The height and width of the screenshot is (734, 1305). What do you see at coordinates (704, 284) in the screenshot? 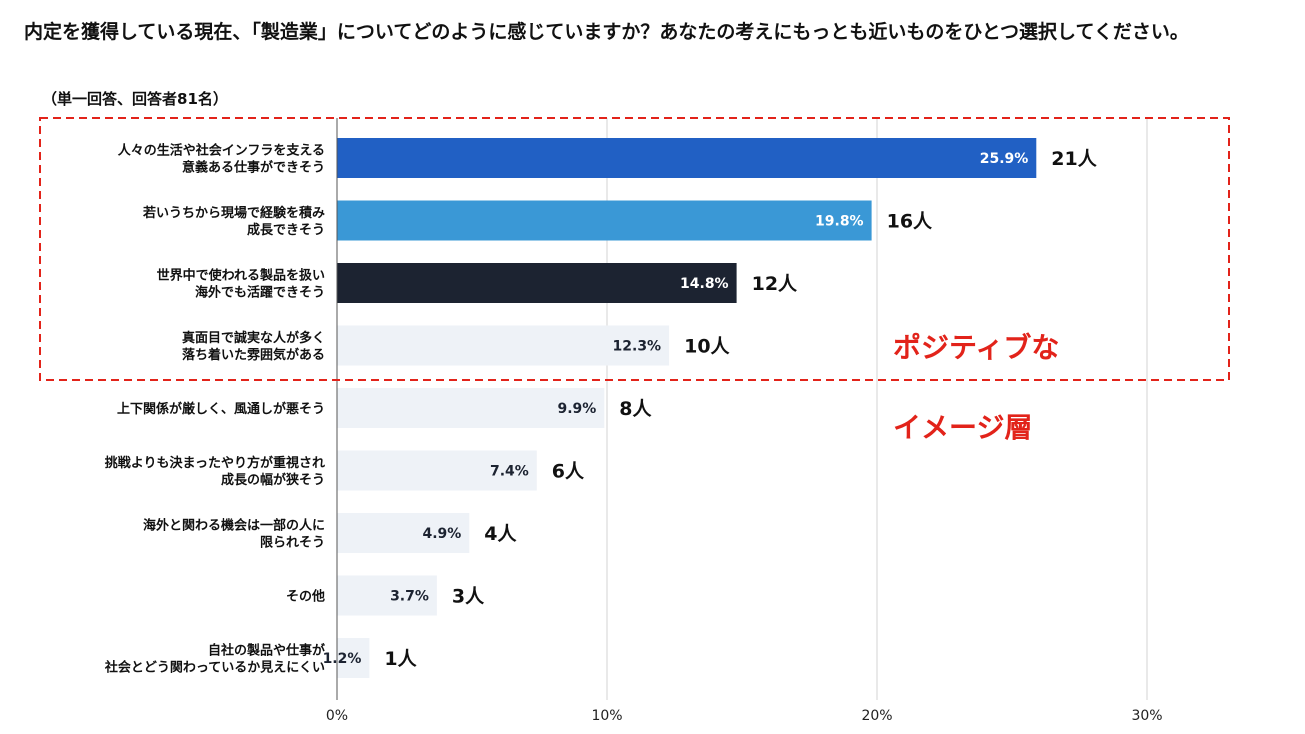
I see `value-label: 14.8%` at bounding box center [704, 284].